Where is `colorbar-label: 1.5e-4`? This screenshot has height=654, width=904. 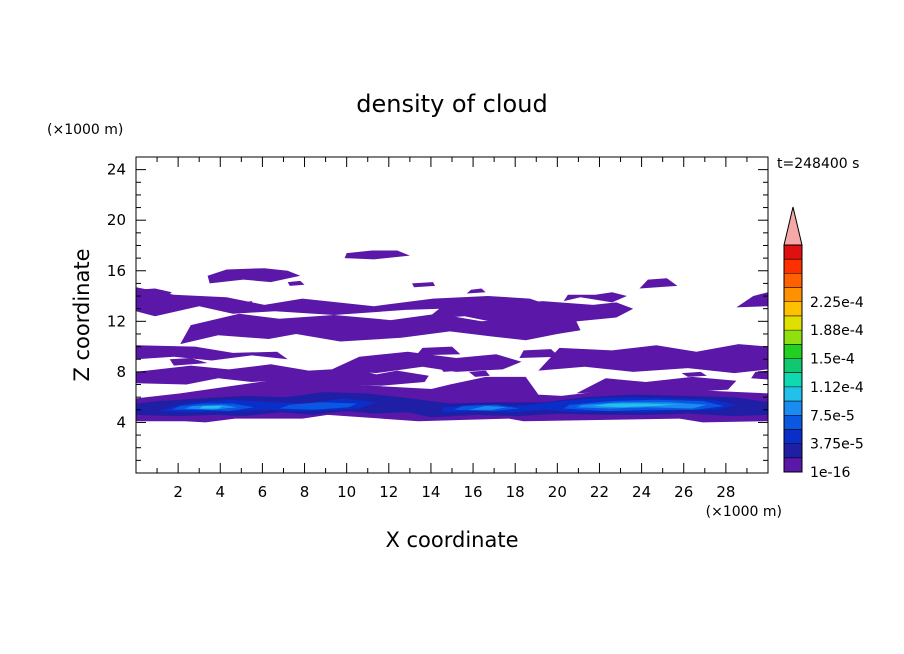 colorbar-label: 1.5e-4 is located at coordinates (832, 360).